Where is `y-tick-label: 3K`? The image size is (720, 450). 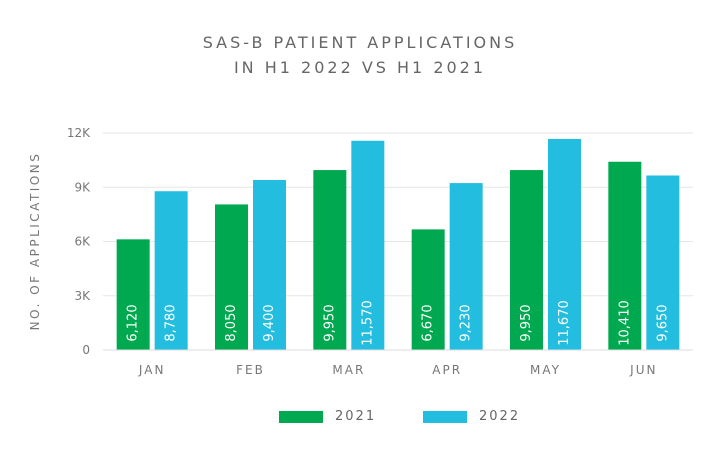 y-tick-label: 3K is located at coordinates (82, 296).